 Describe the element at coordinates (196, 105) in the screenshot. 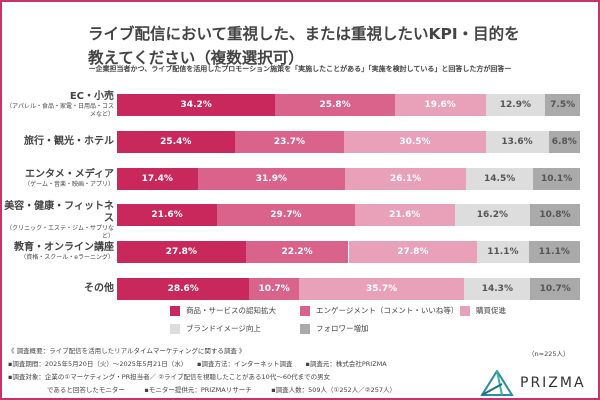

I see `data-label: 34.2%` at that location.